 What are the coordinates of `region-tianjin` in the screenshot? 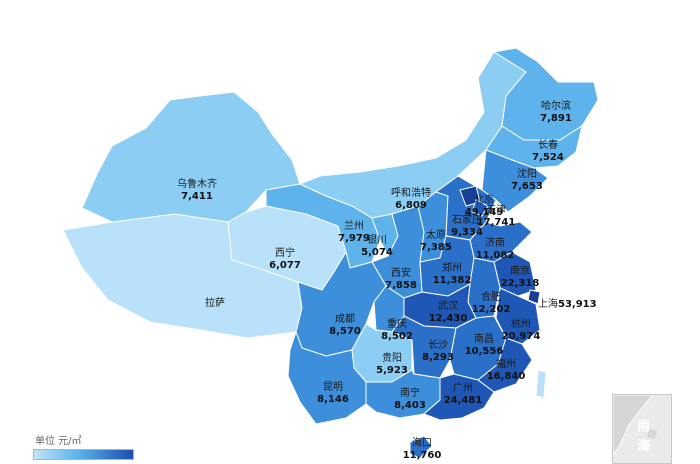 It's located at (480, 208).